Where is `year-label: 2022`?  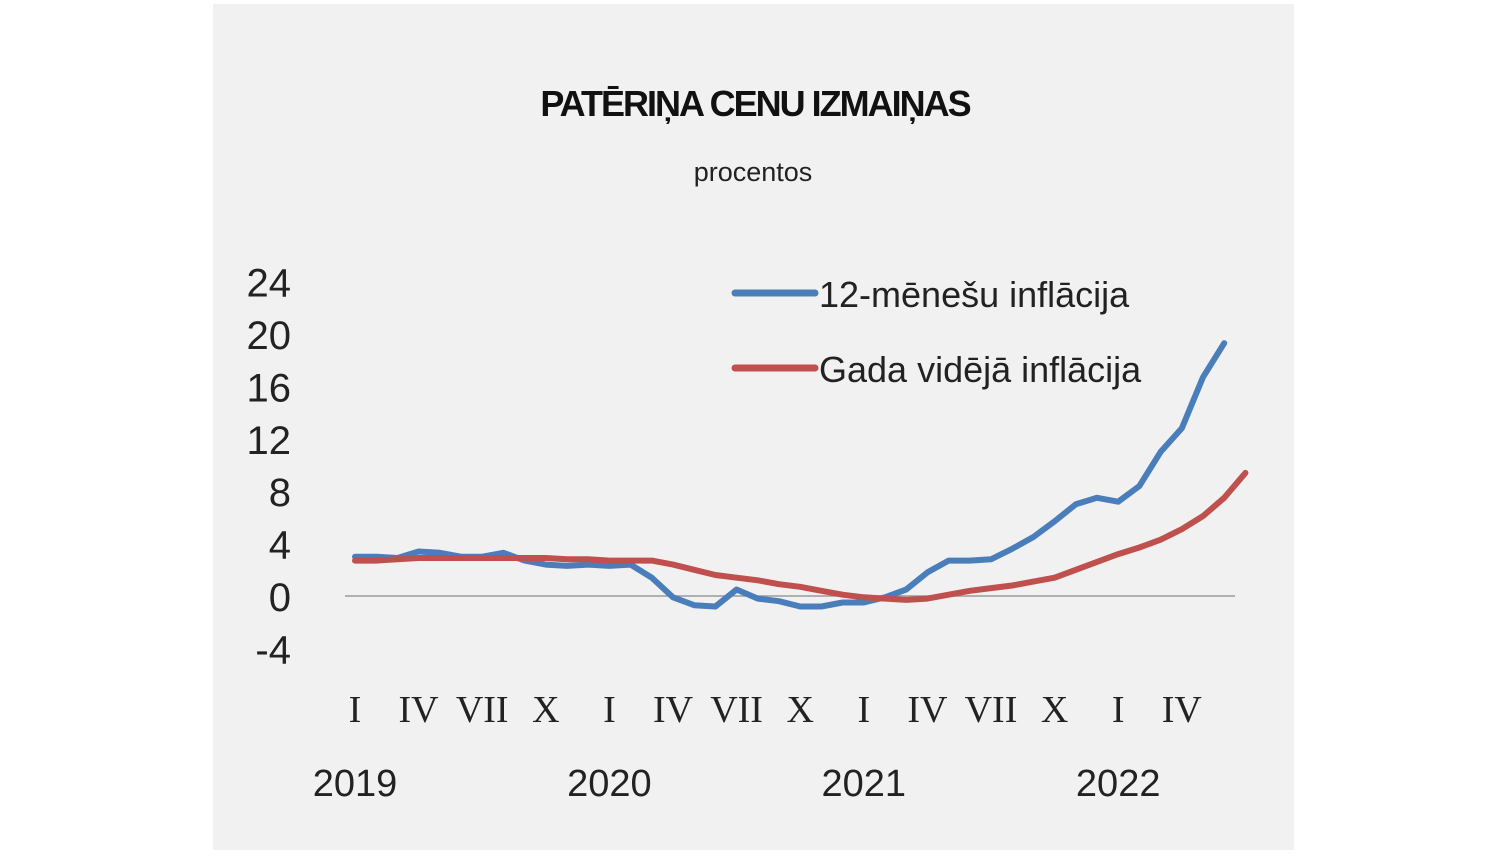 year-label: 2022 is located at coordinates (1118, 784).